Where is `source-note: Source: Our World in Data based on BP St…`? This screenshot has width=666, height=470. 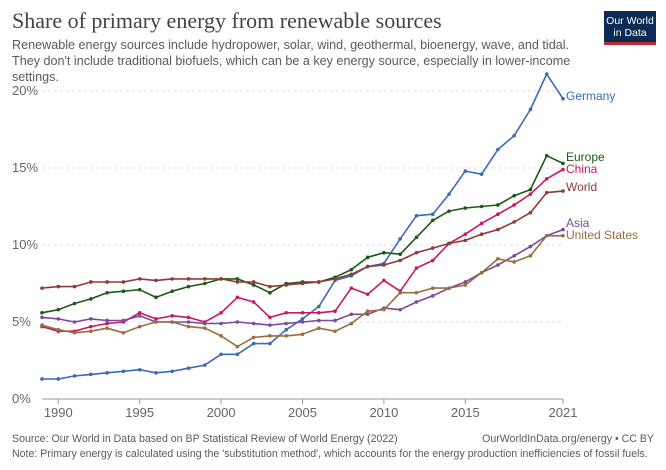
source-note: Source: Our World in Data based on BP St… is located at coordinates (205, 439).